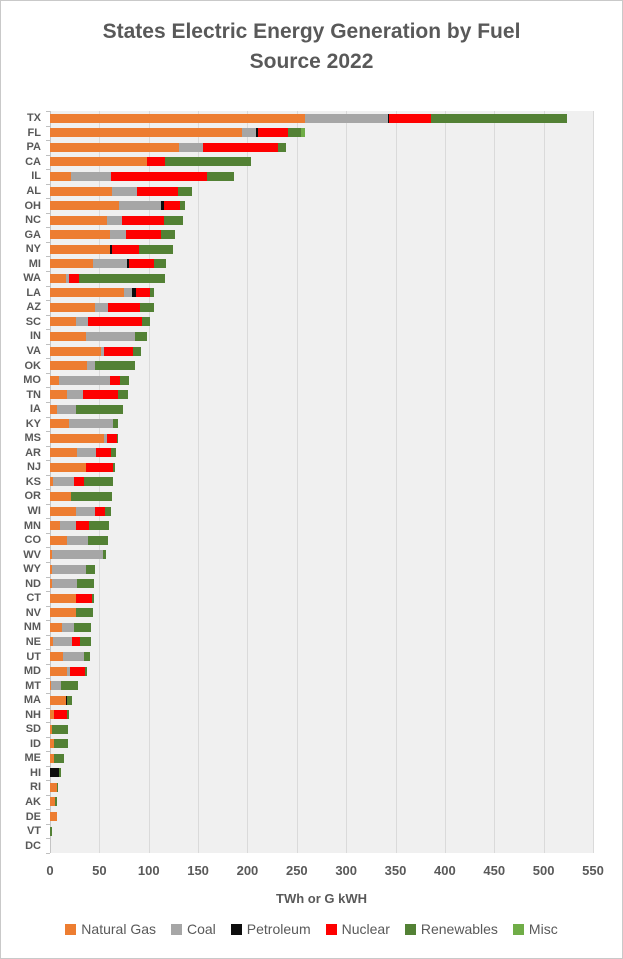  Describe the element at coordinates (543, 929) in the screenshot. I see `legend-label-misc: Misc` at that location.